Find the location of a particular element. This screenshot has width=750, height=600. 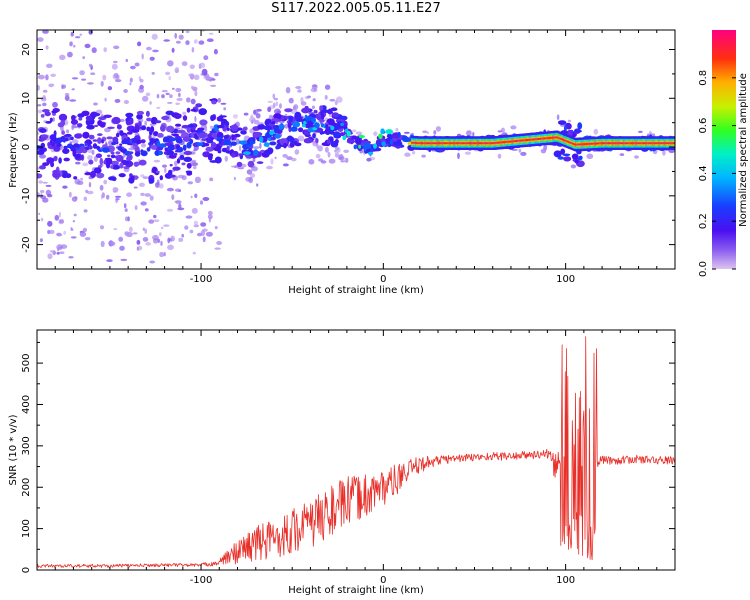

colorbar-tick-label: 0.8 is located at coordinates (703, 78).